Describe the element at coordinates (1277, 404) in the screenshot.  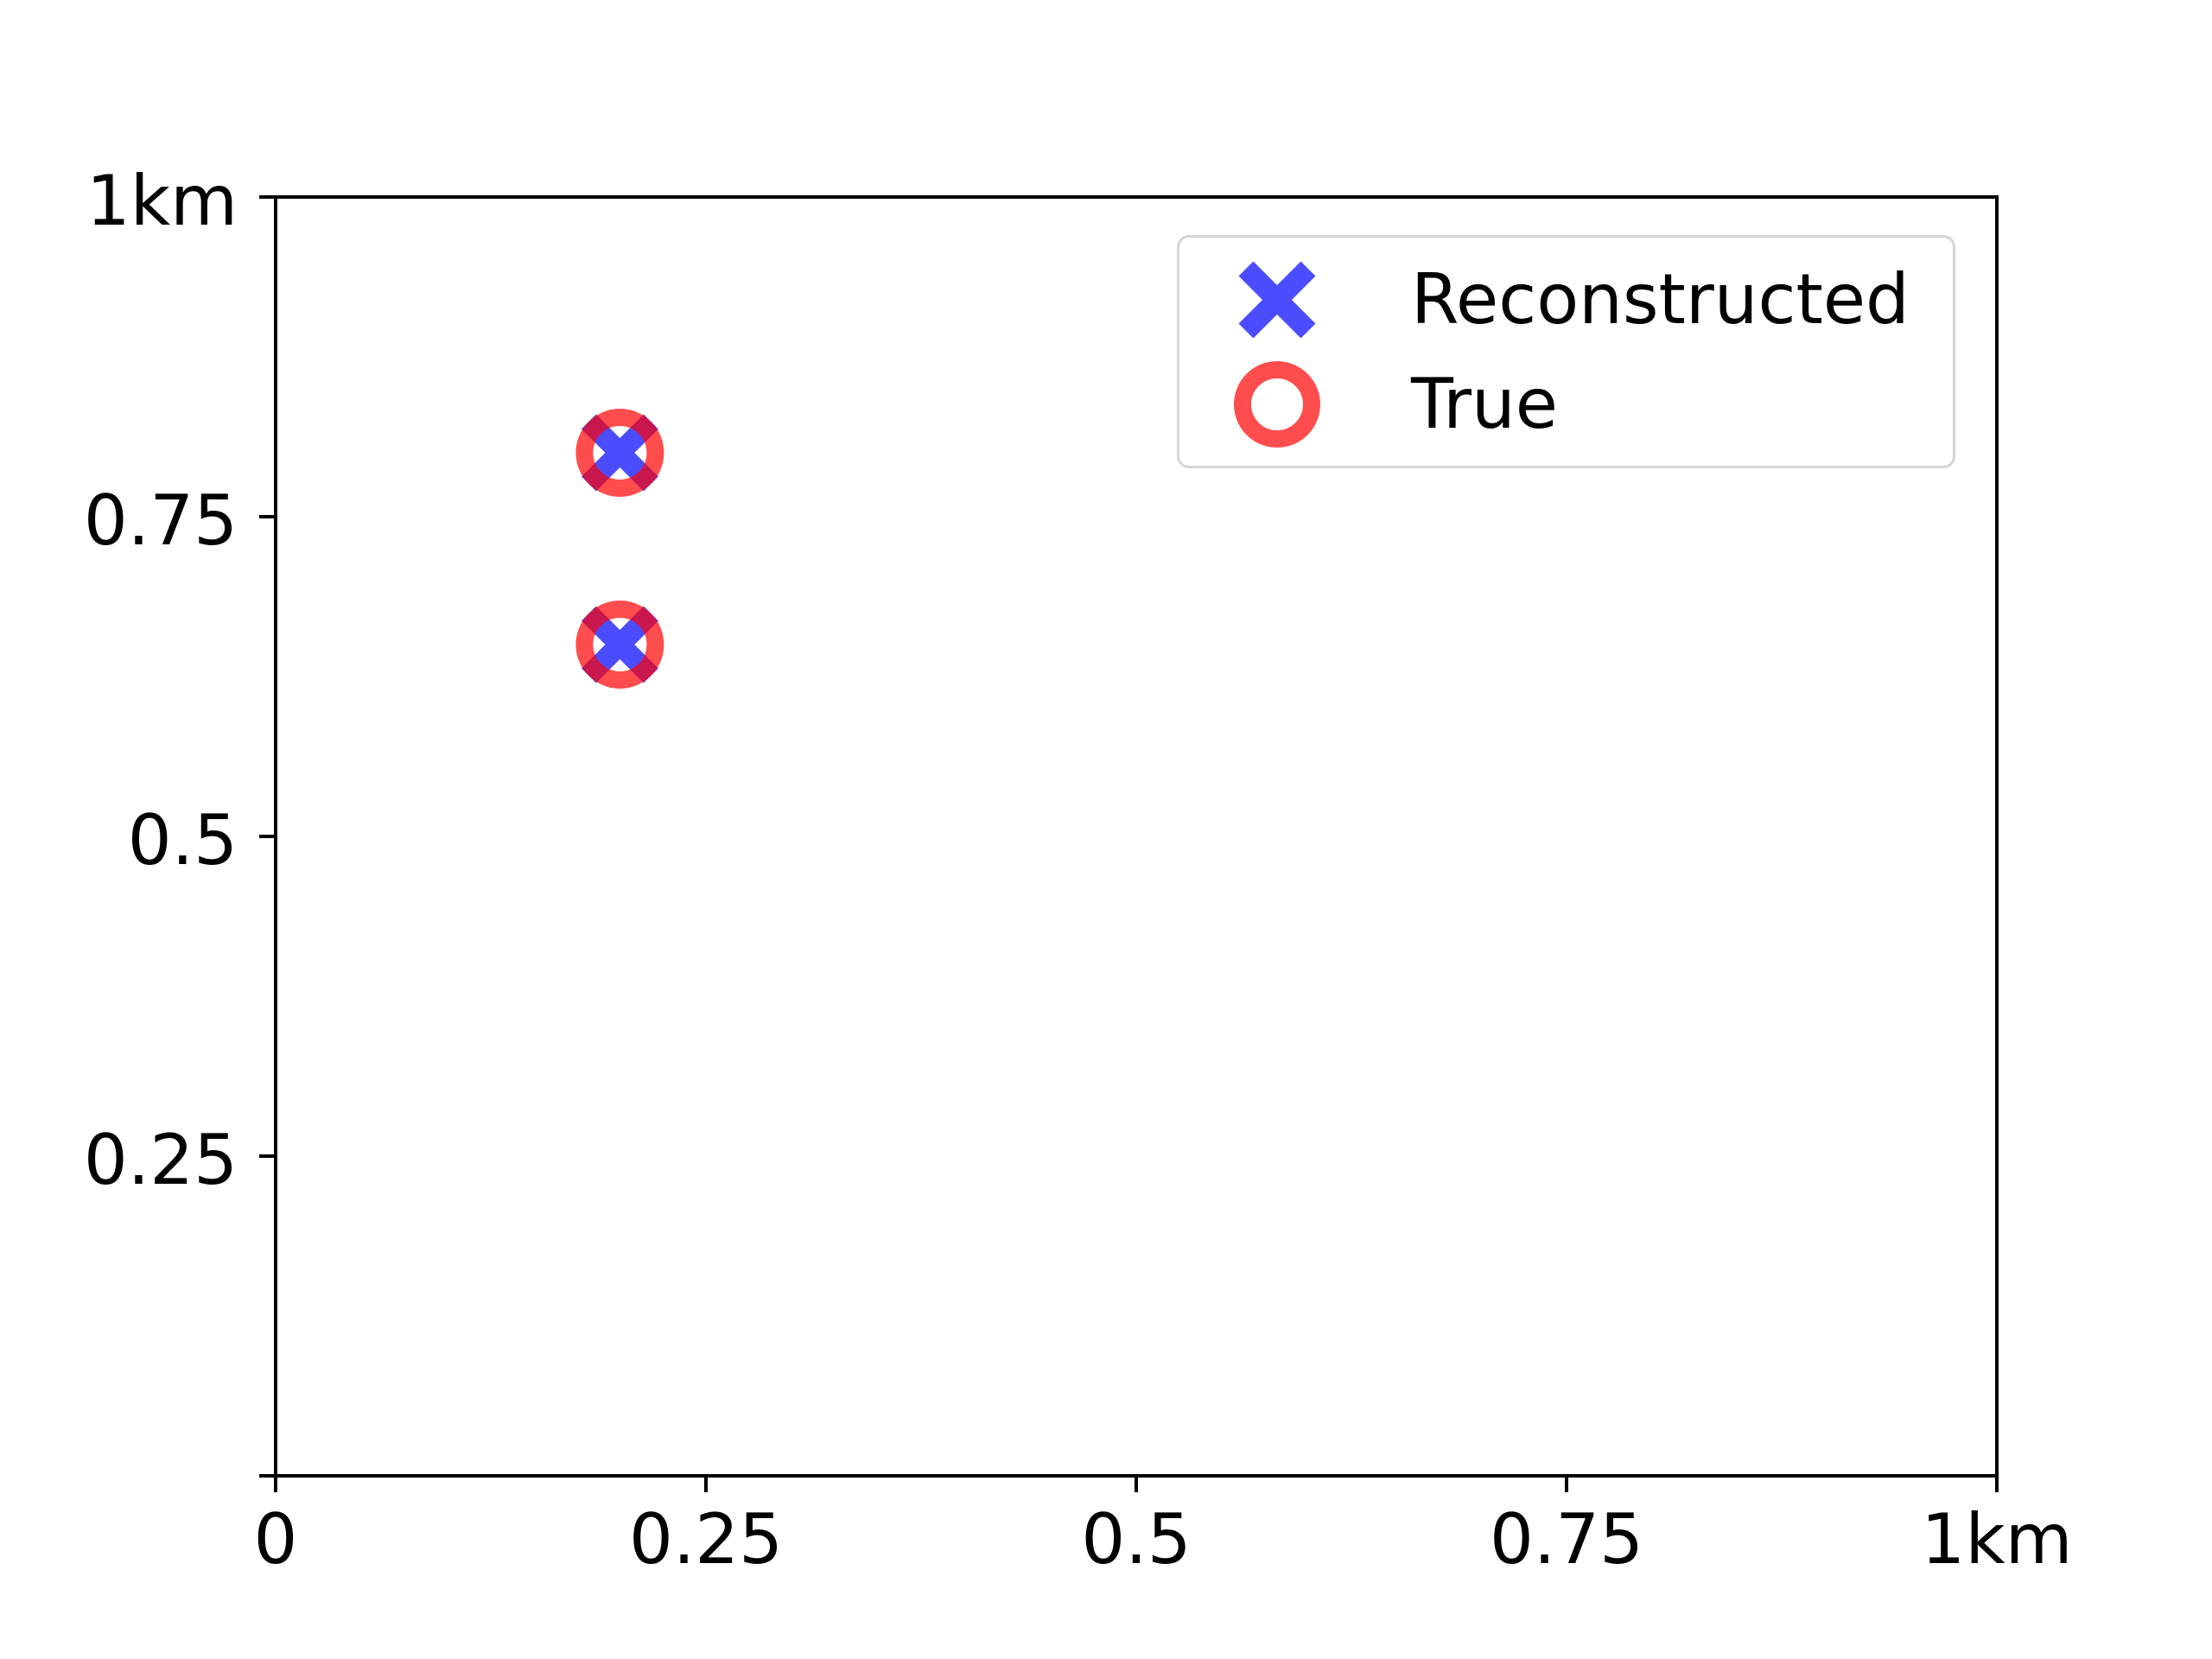
I see `circle-marker-icon` at that location.